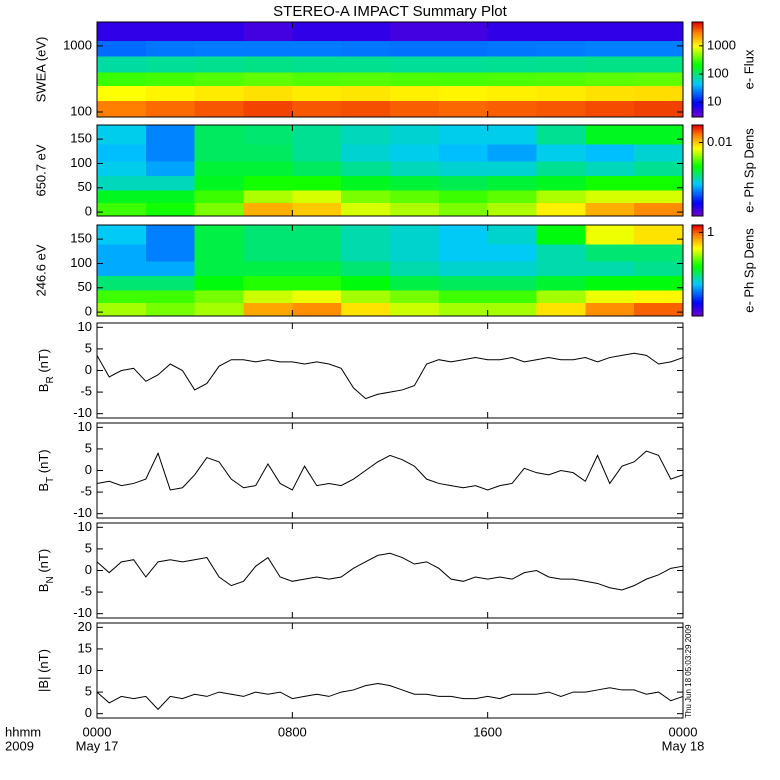 Image resolution: width=780 pixels, height=780 pixels. Describe the element at coordinates (85, 626) in the screenshot. I see `y-tick-label: 20` at that location.